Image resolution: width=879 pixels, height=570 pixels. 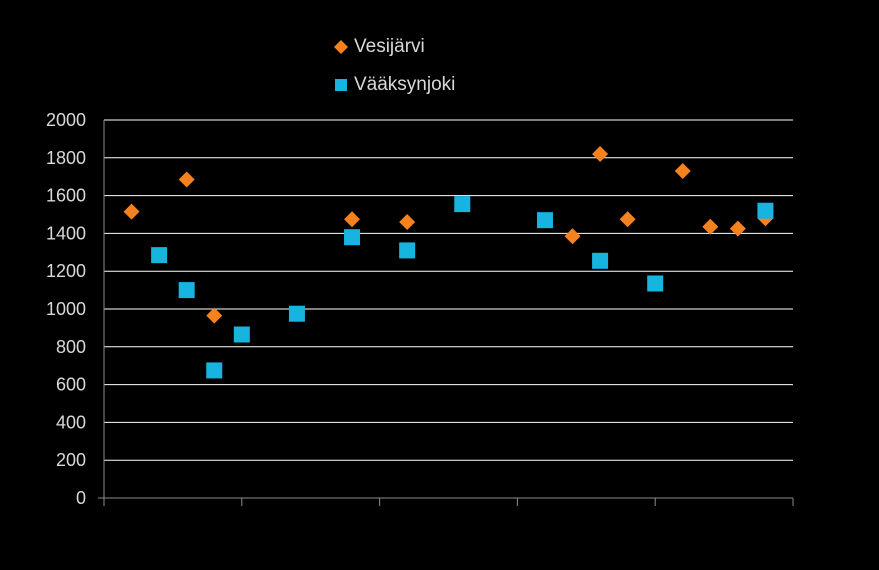 I want to click on y-tick-label: 600, so click(x=71, y=385).